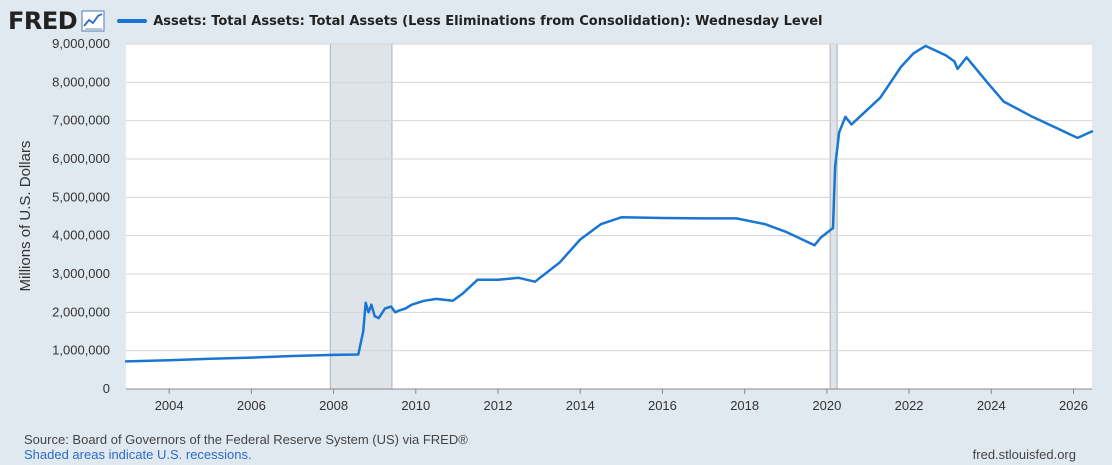 Image resolution: width=1112 pixels, height=465 pixels. Describe the element at coordinates (81, 273) in the screenshot. I see `y-tick-label: 3,000,000` at that location.